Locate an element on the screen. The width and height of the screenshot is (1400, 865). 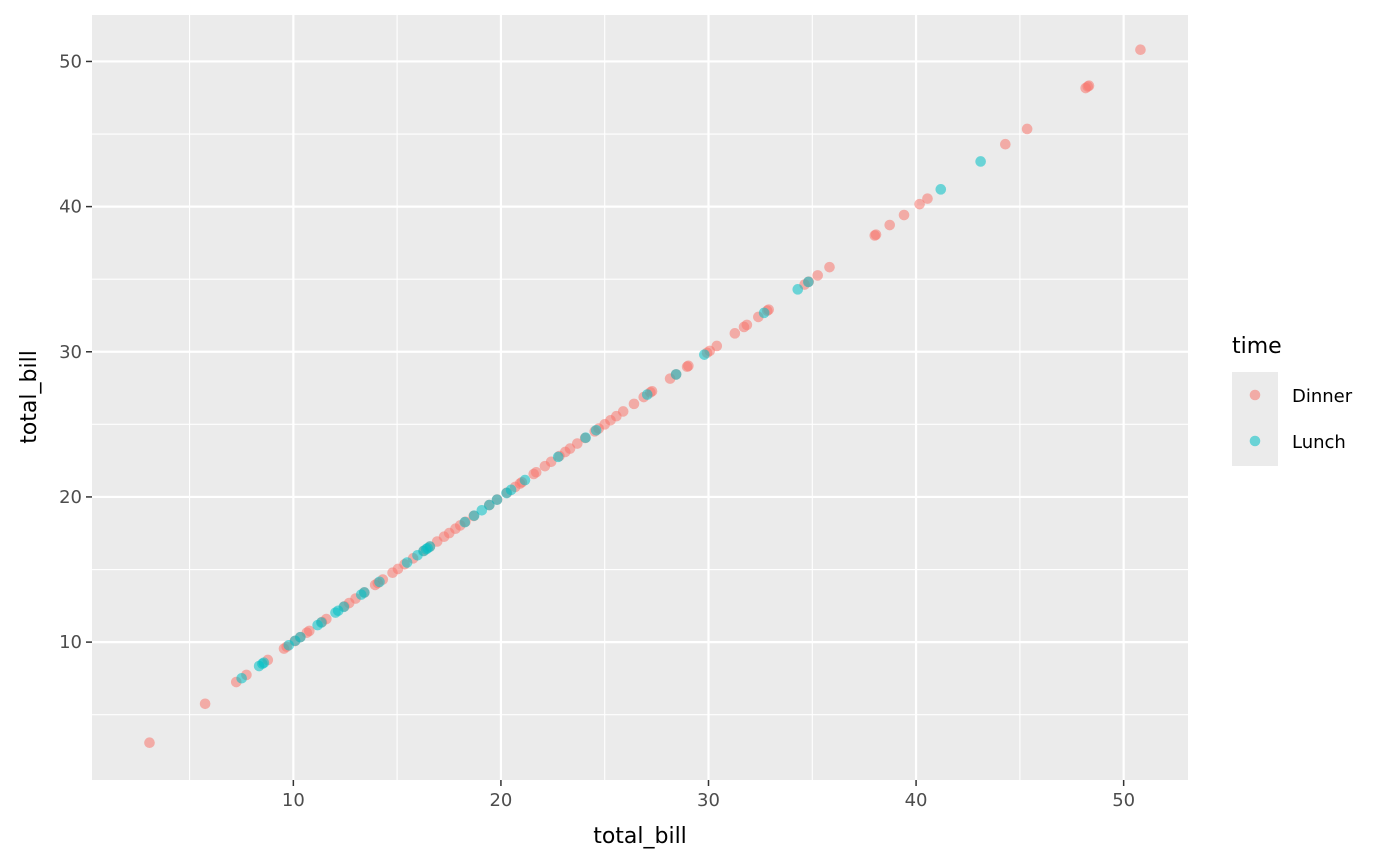
x-tick-label: 40 is located at coordinates (916, 800).